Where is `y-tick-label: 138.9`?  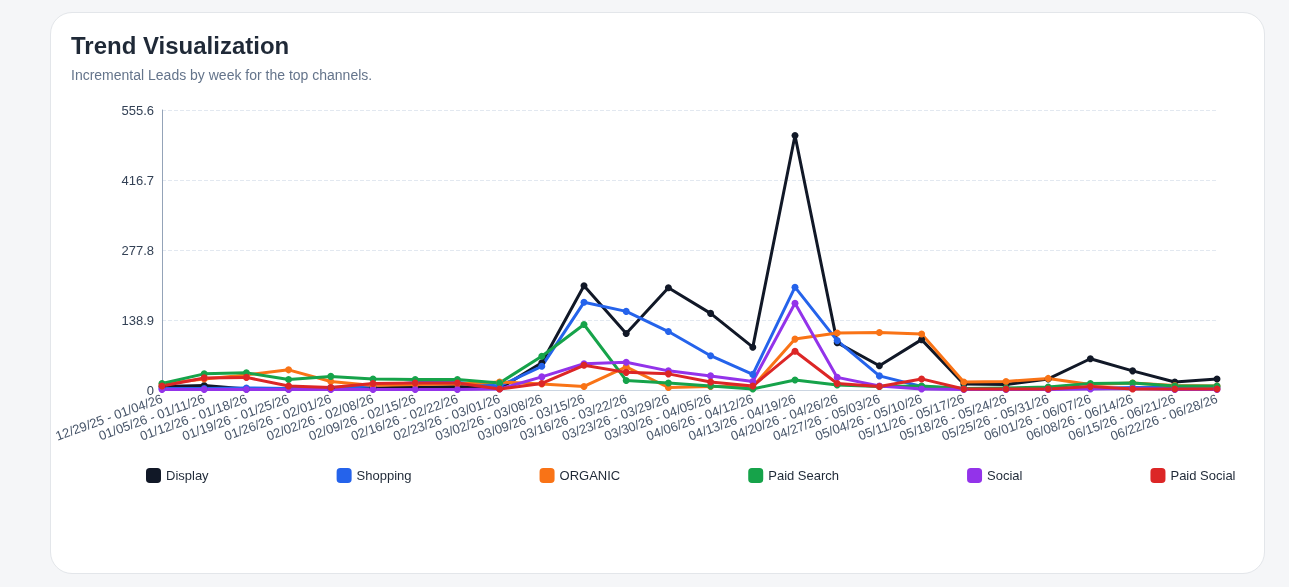 y-tick-label: 138.9 is located at coordinates (137, 320).